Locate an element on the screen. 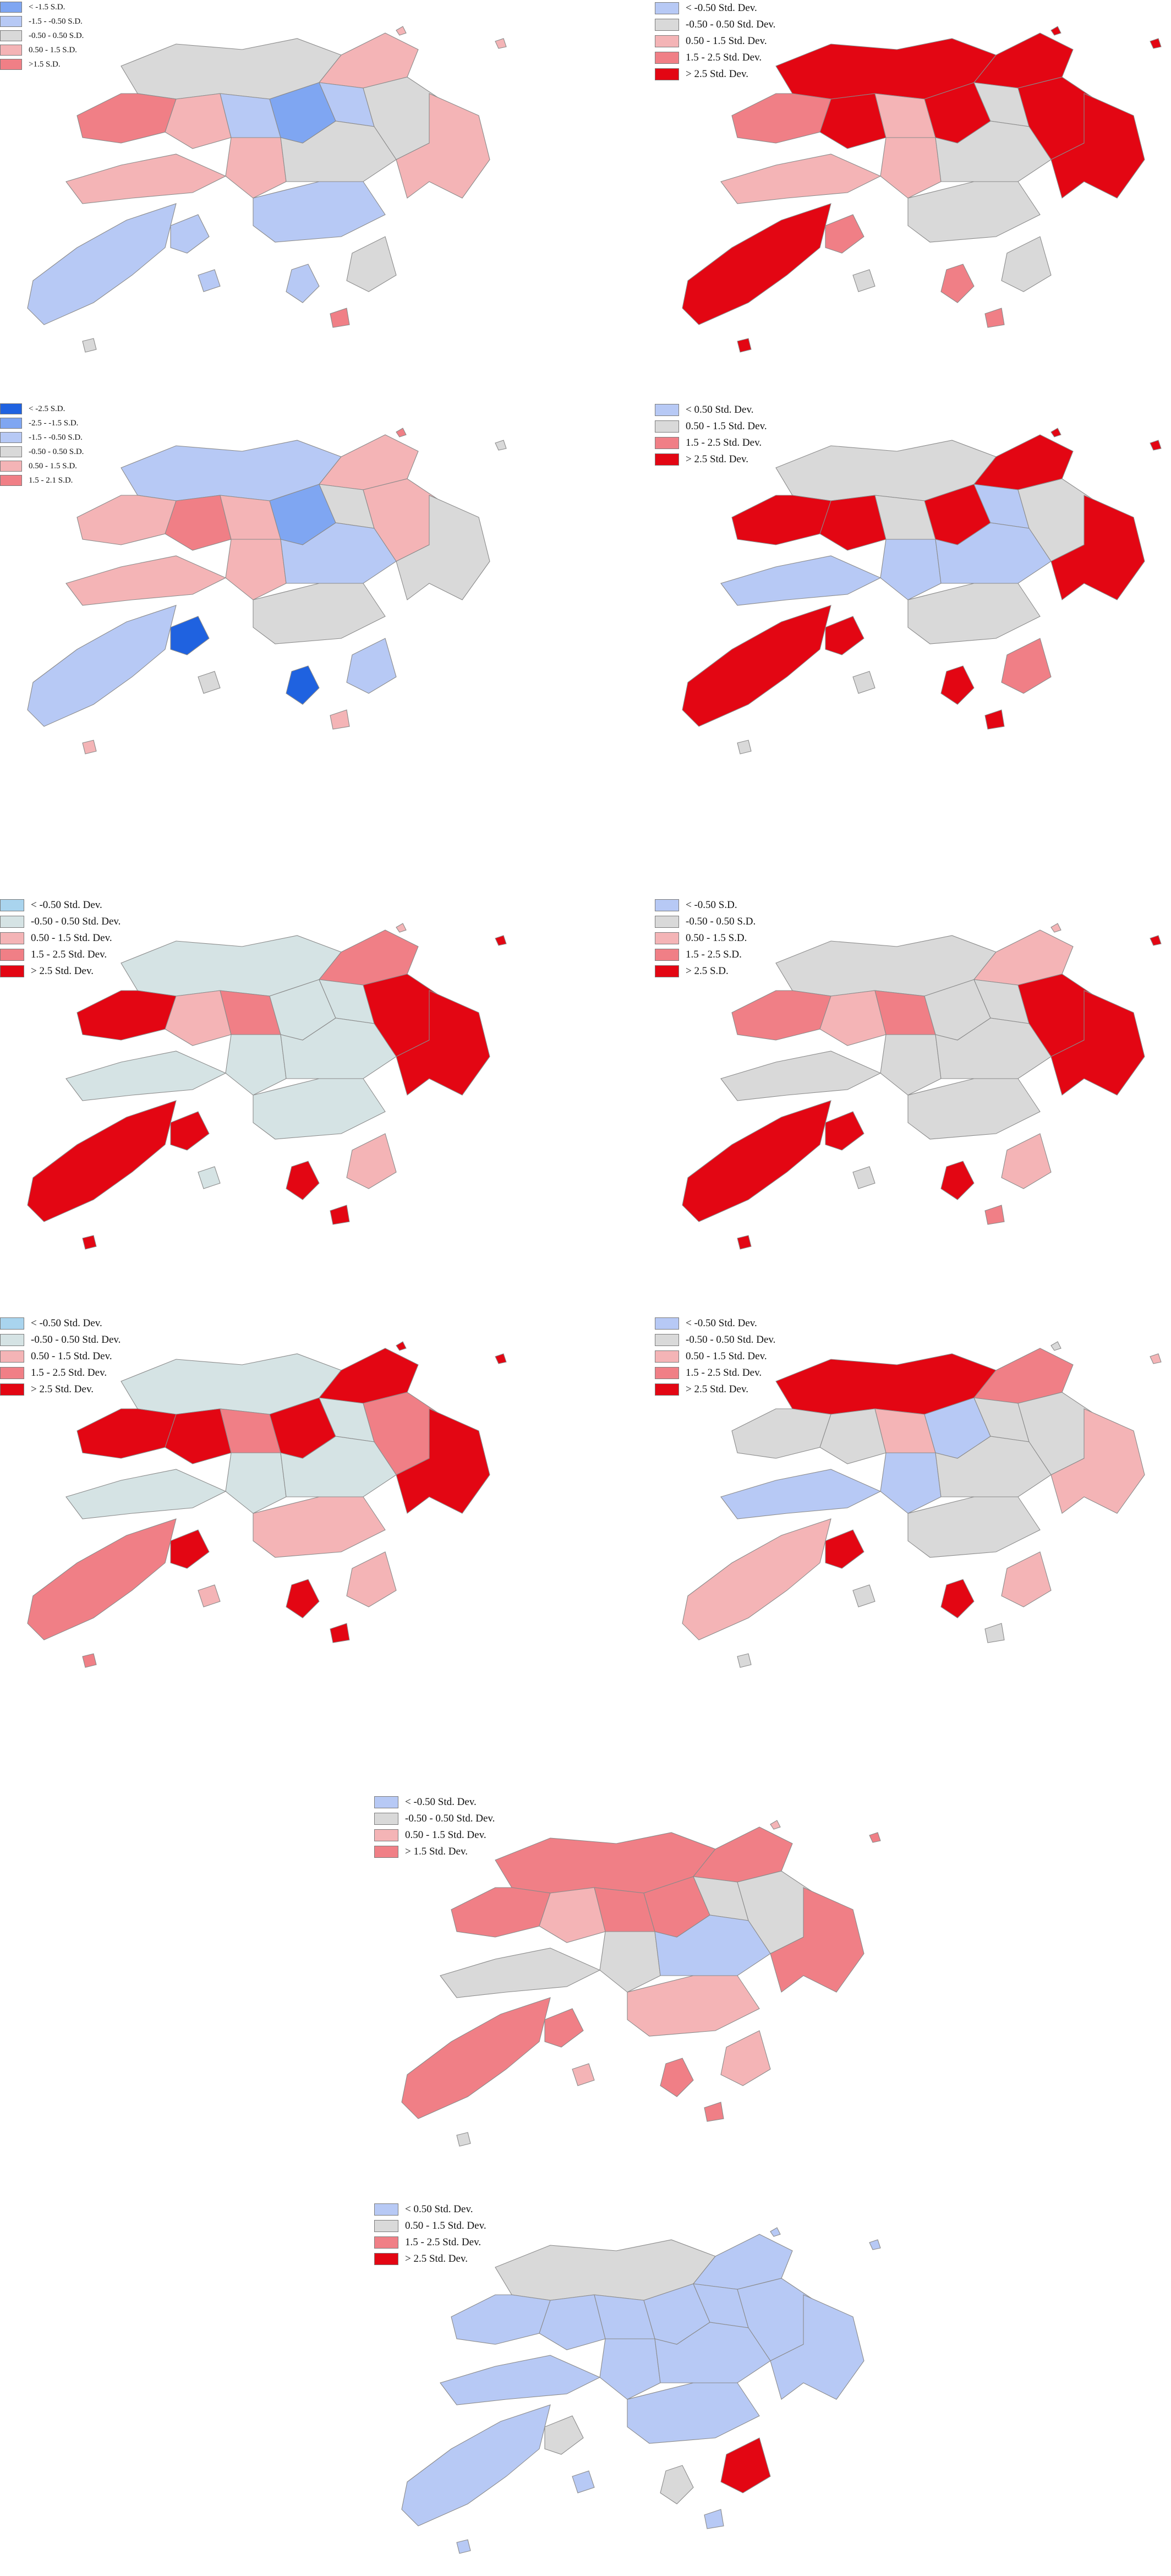  legend-item: 1.5 - 2.5 S.D. is located at coordinates (706, 955).